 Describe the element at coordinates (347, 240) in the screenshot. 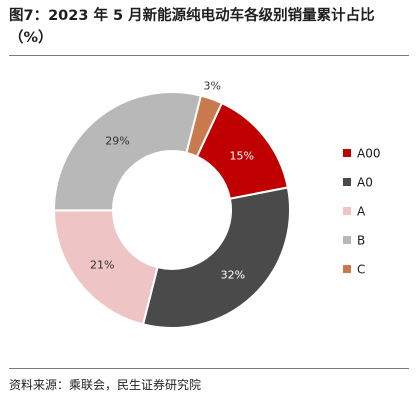

I see `legend-swatch-b` at that location.